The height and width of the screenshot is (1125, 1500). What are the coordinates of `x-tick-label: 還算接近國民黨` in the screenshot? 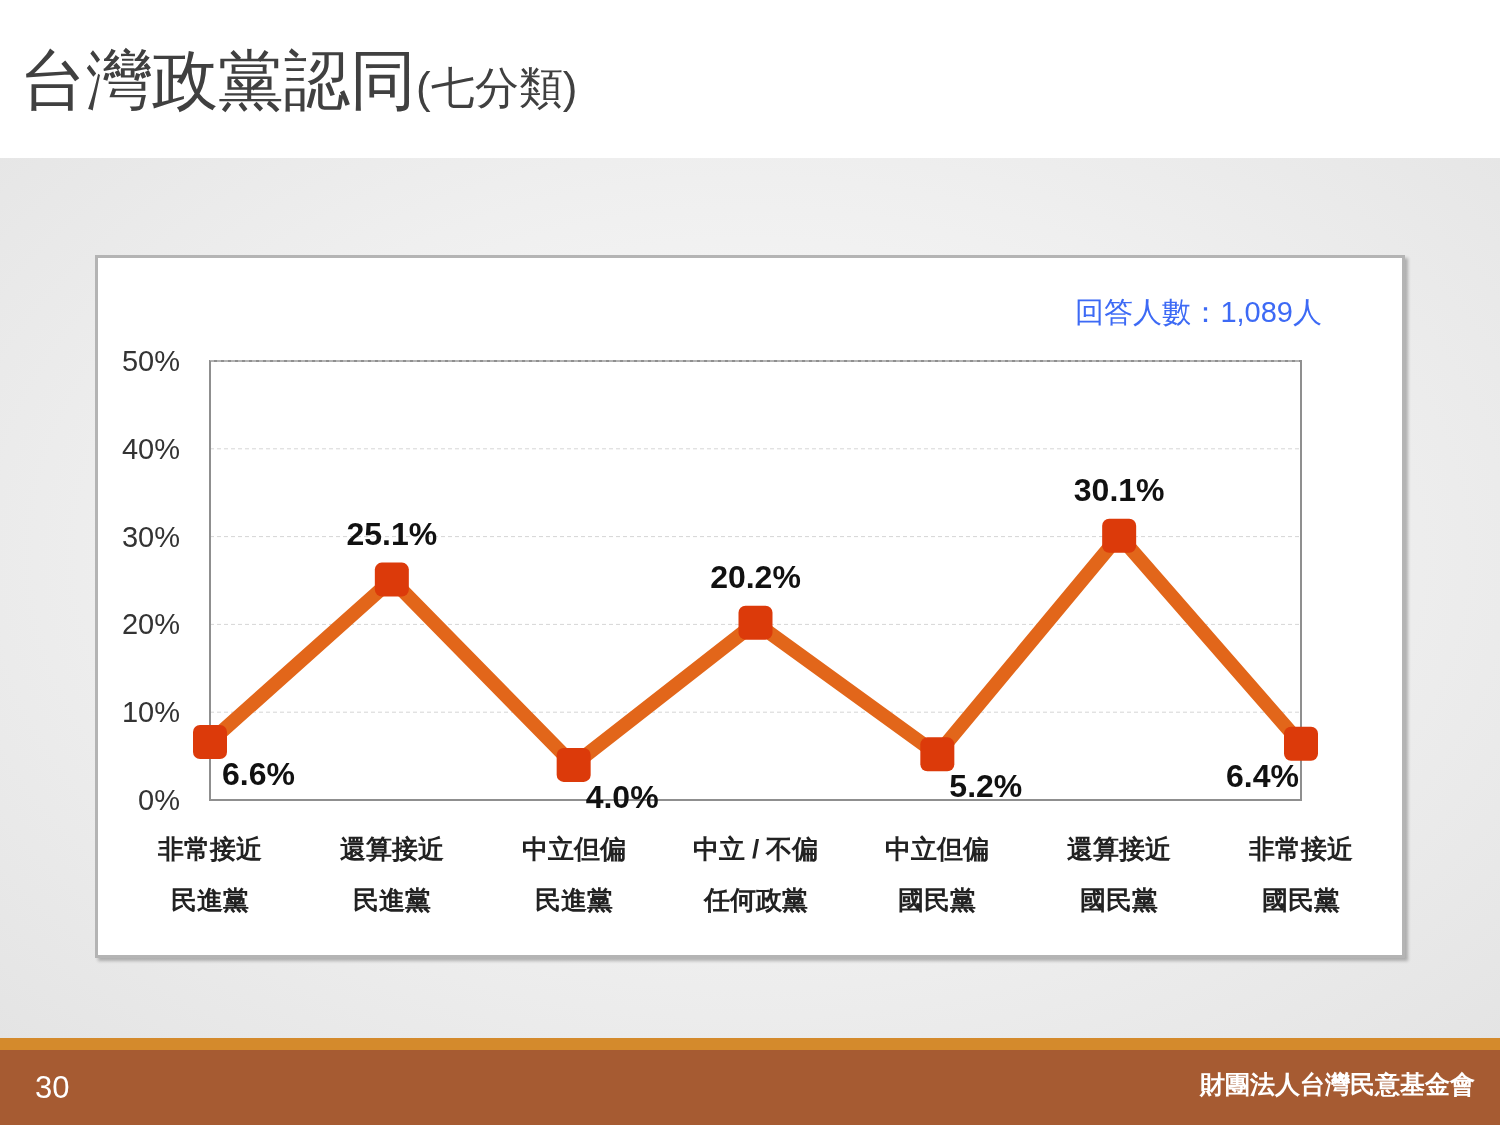 It's located at (1119, 874).